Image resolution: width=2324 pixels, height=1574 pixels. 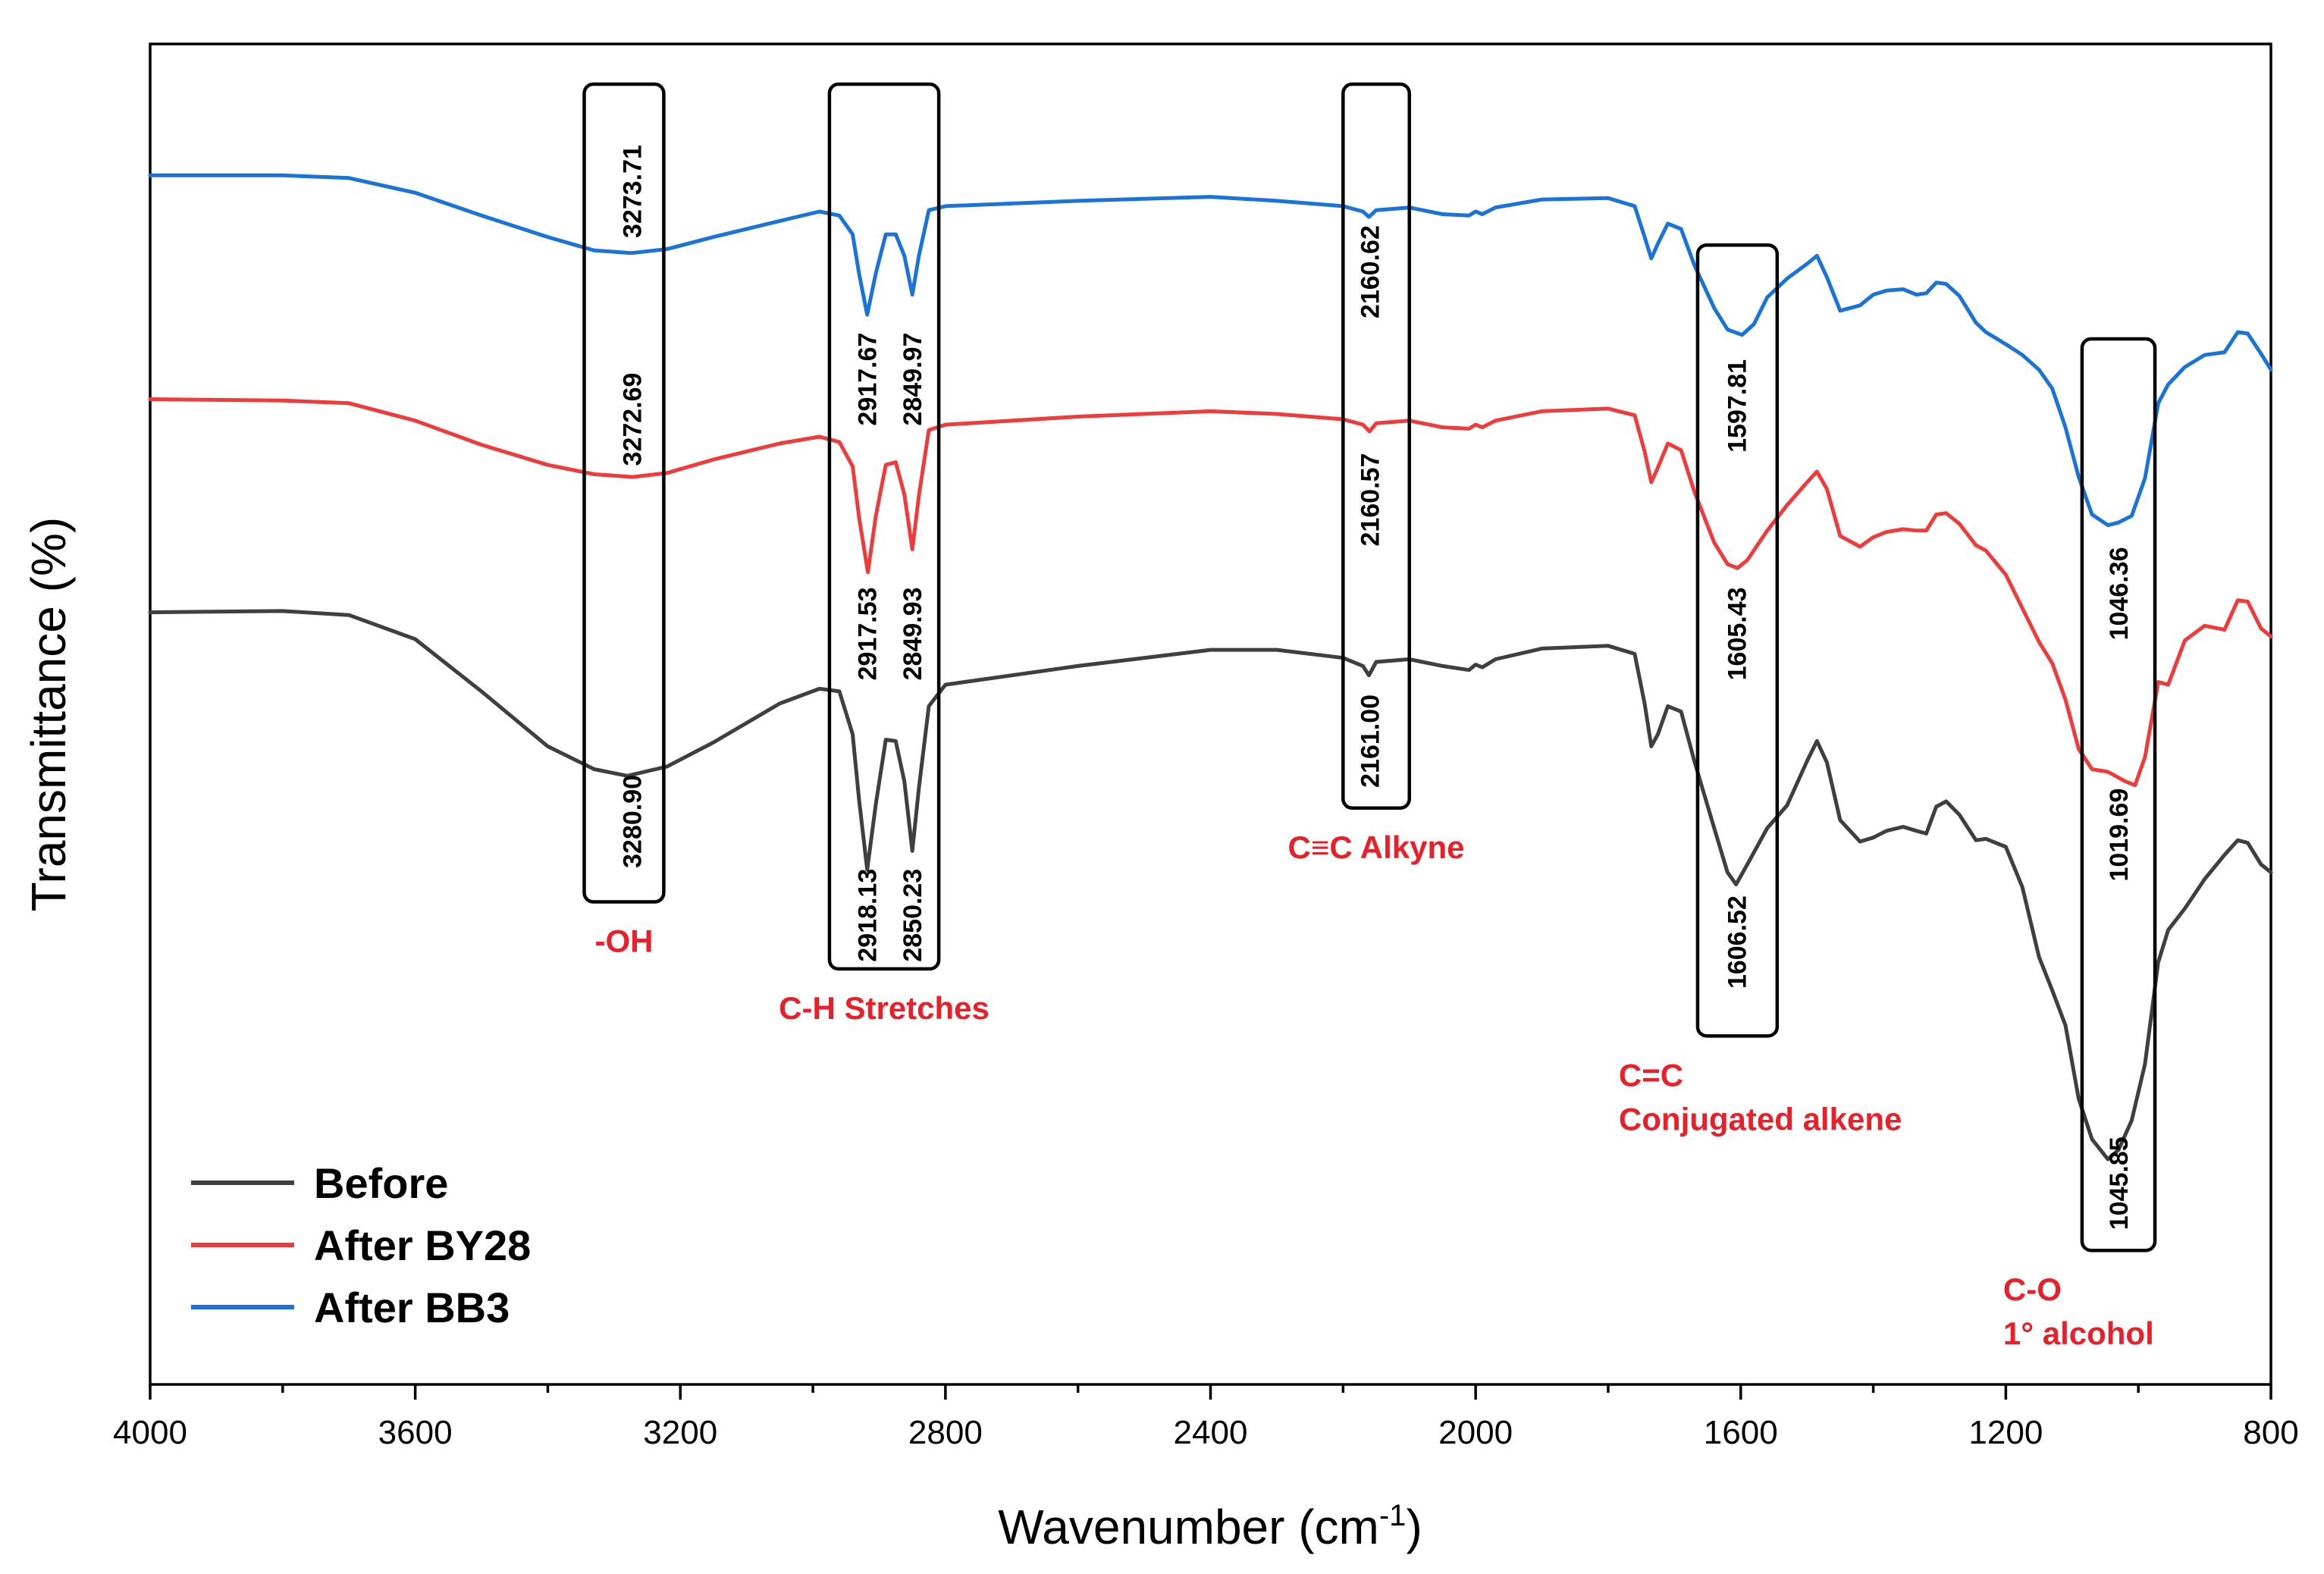 I want to click on x-axis-title-end: ), so click(x=1414, y=1527).